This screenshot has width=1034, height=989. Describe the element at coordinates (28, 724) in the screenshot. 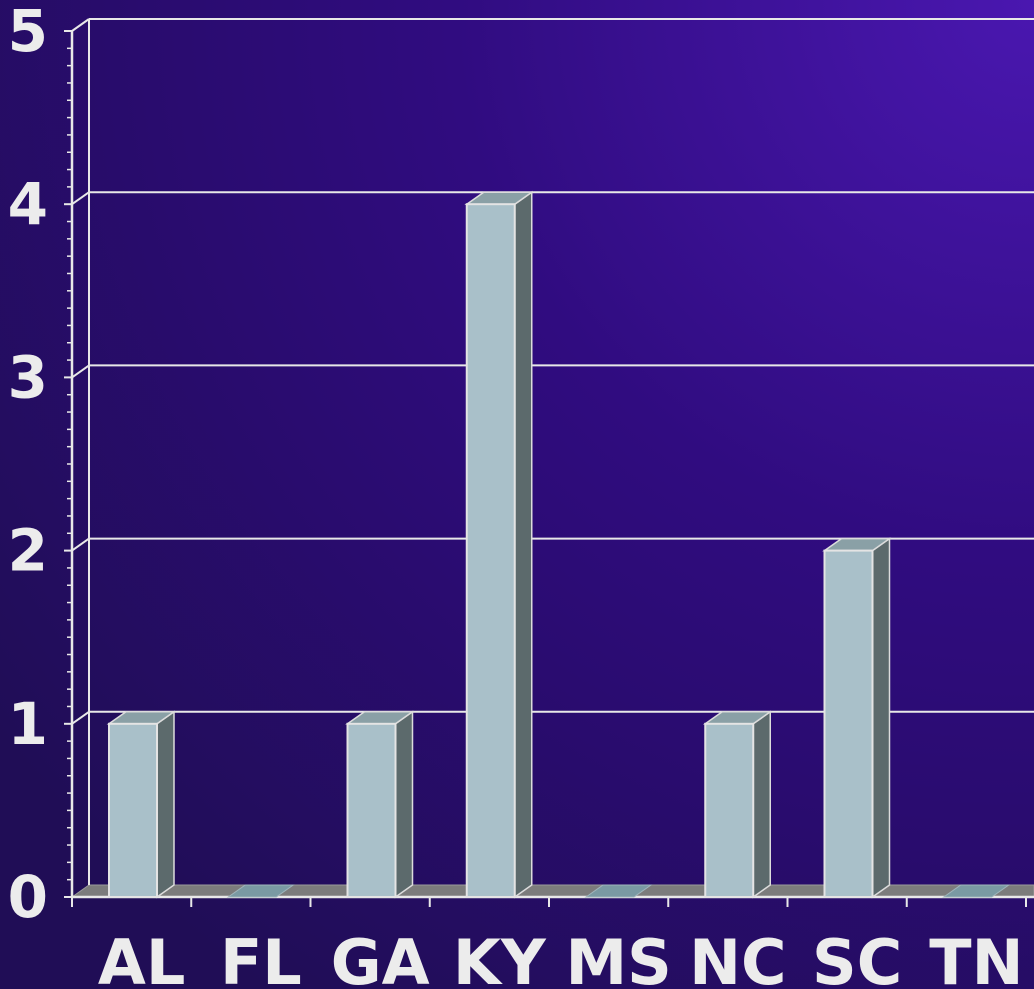

I see `y-tick-label: 1` at that location.